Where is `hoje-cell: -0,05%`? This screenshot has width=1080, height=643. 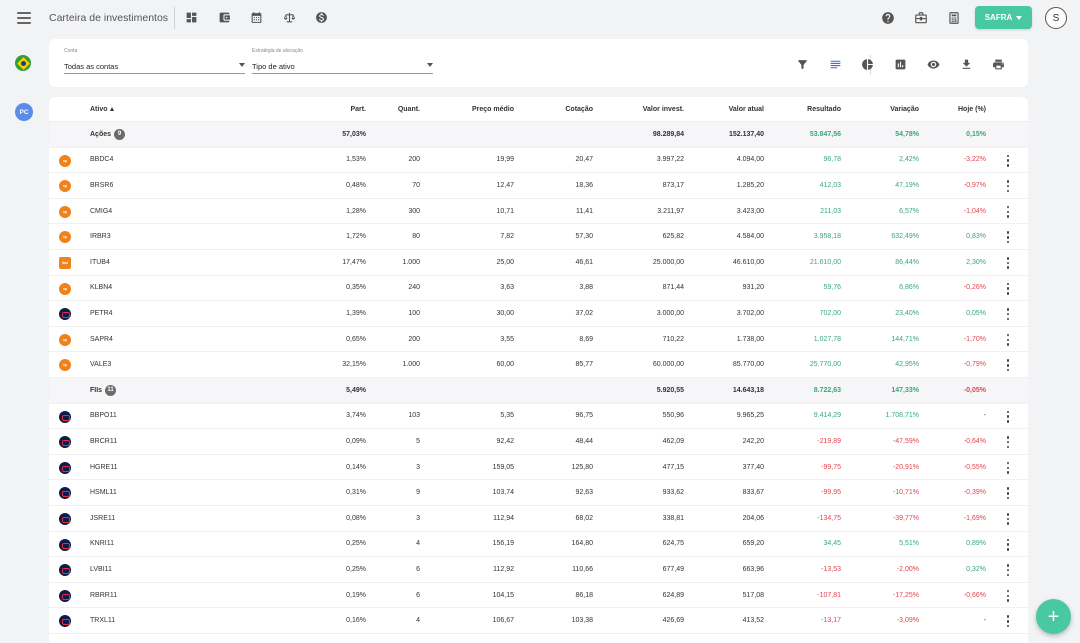 hoje-cell: -0,05% is located at coordinates (974, 390).